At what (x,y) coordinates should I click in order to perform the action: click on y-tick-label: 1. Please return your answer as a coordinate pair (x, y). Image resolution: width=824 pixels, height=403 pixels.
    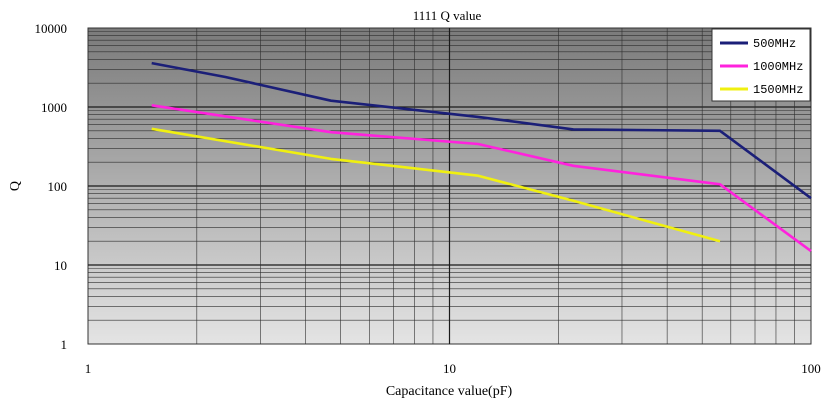
    Looking at the image, I should click on (64, 344).